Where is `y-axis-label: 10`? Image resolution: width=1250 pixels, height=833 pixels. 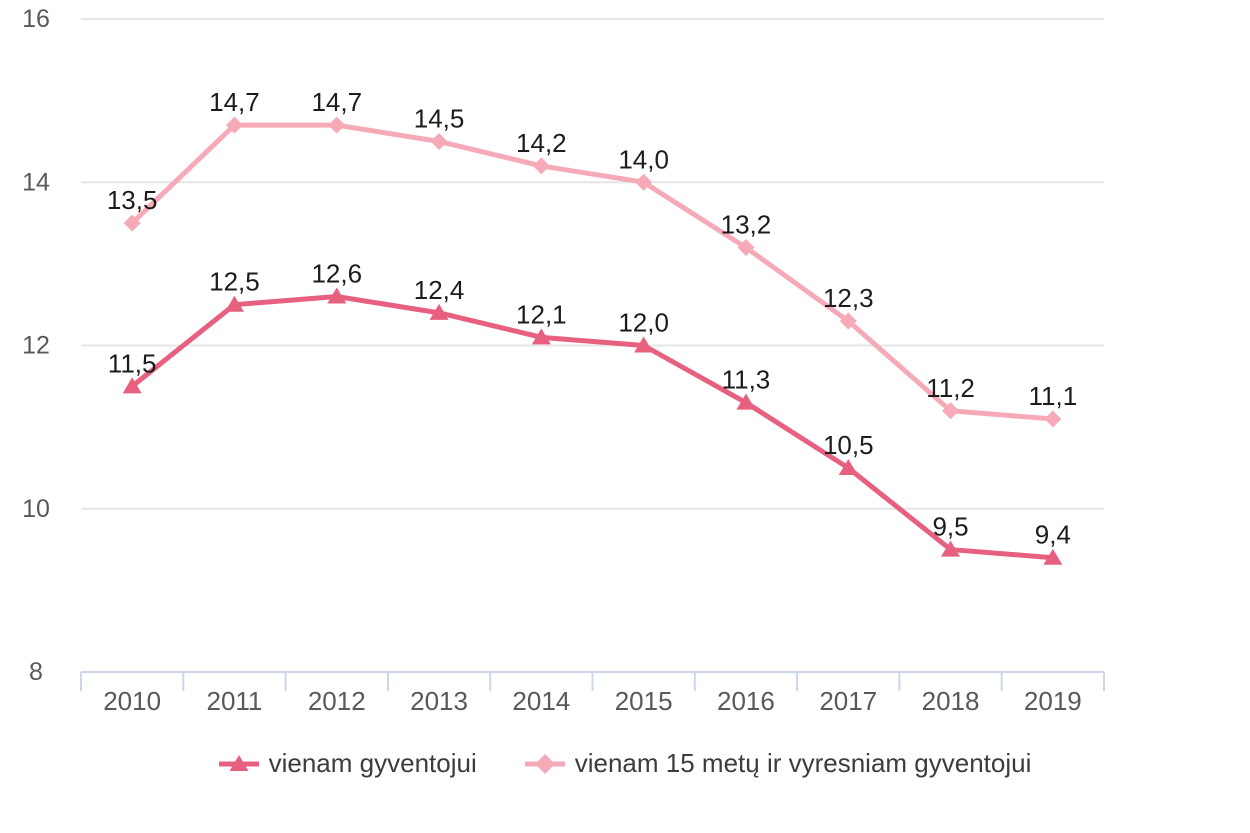 y-axis-label: 10 is located at coordinates (36, 509).